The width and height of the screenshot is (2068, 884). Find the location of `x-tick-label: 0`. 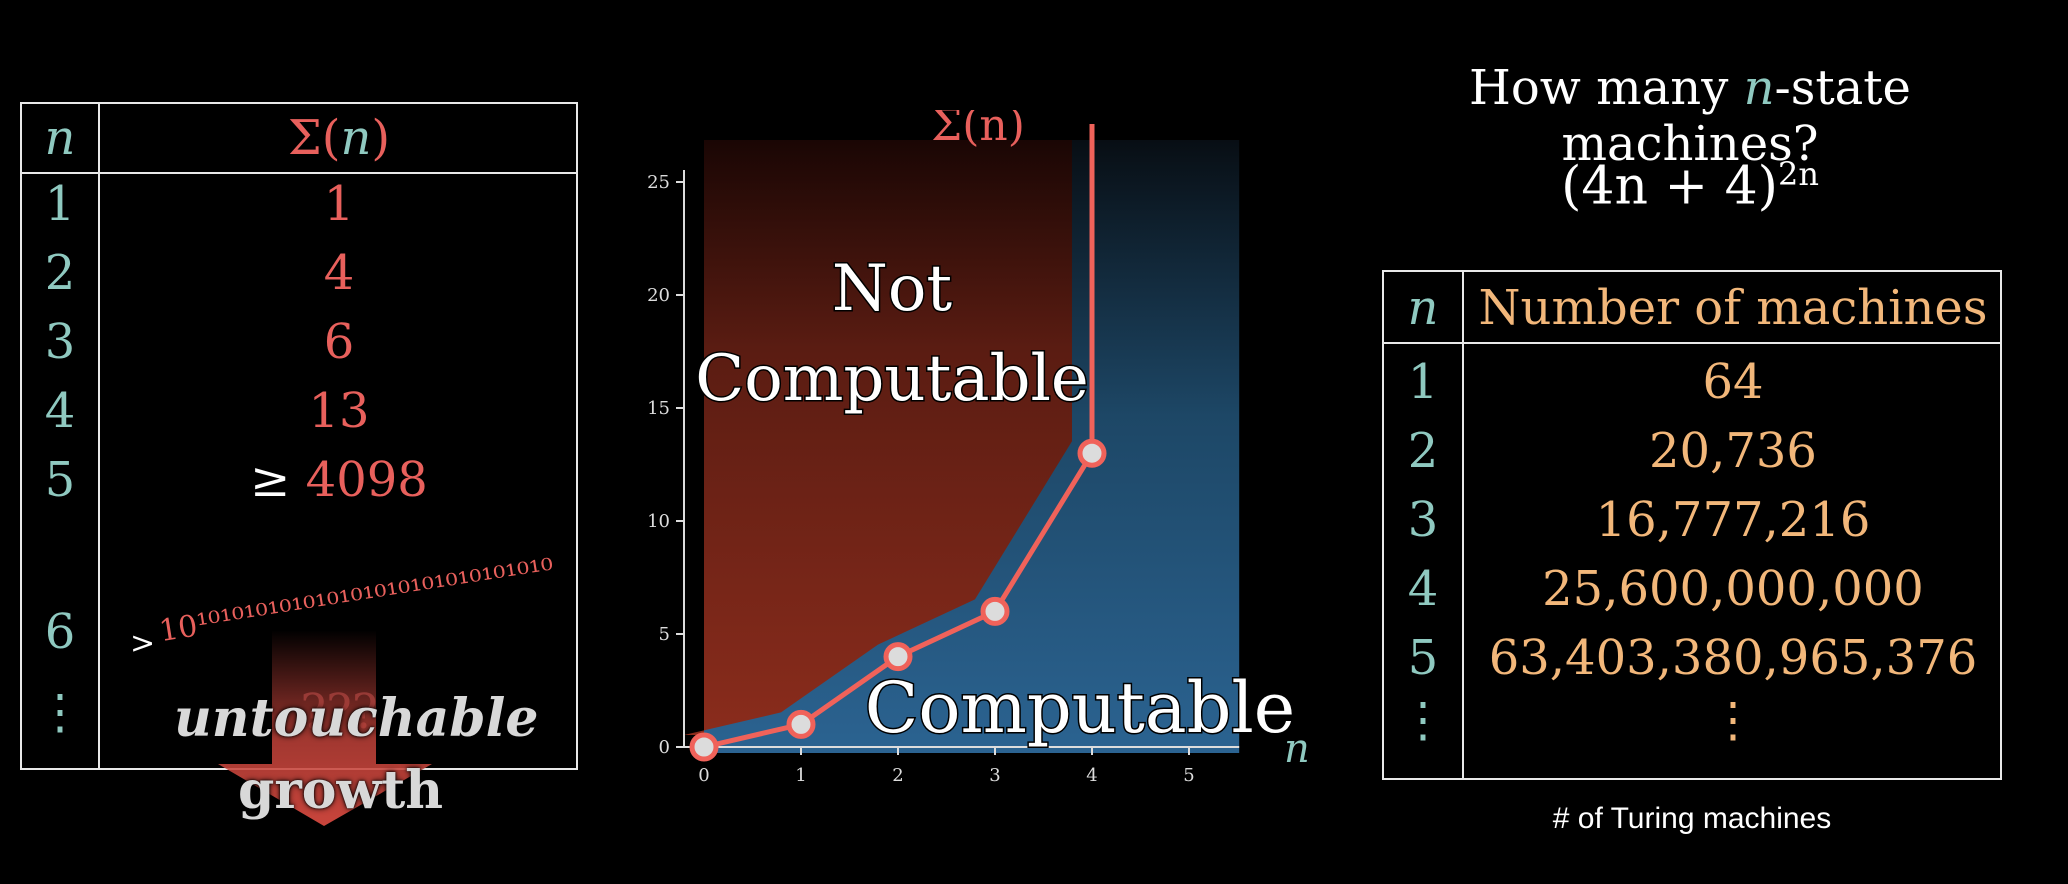

x-tick-label: 0 is located at coordinates (703, 775).